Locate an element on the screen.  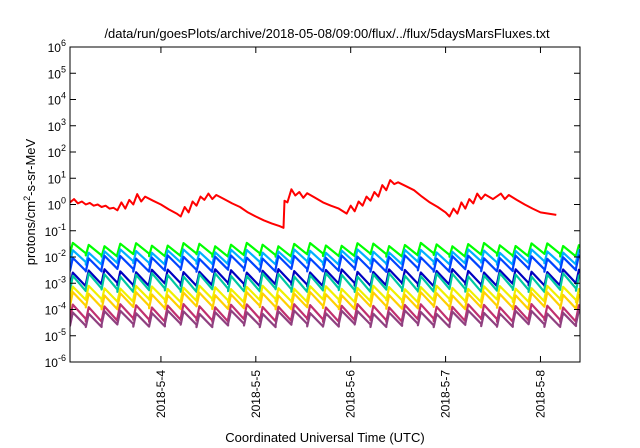
y-tick-label: 10⁻¹ is located at coordinates (55, 230).